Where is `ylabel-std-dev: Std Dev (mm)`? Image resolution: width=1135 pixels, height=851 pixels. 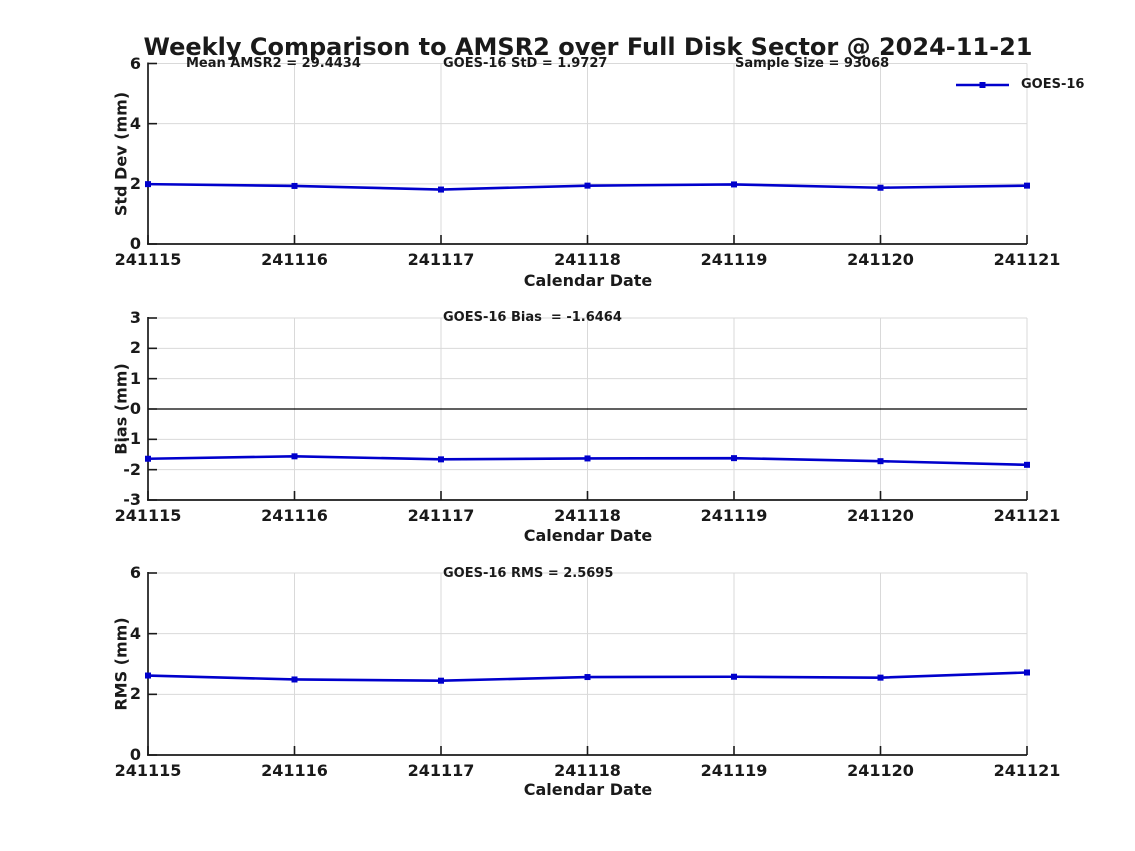
ylabel-std-dev: Std Dev (mm) is located at coordinates (121, 154).